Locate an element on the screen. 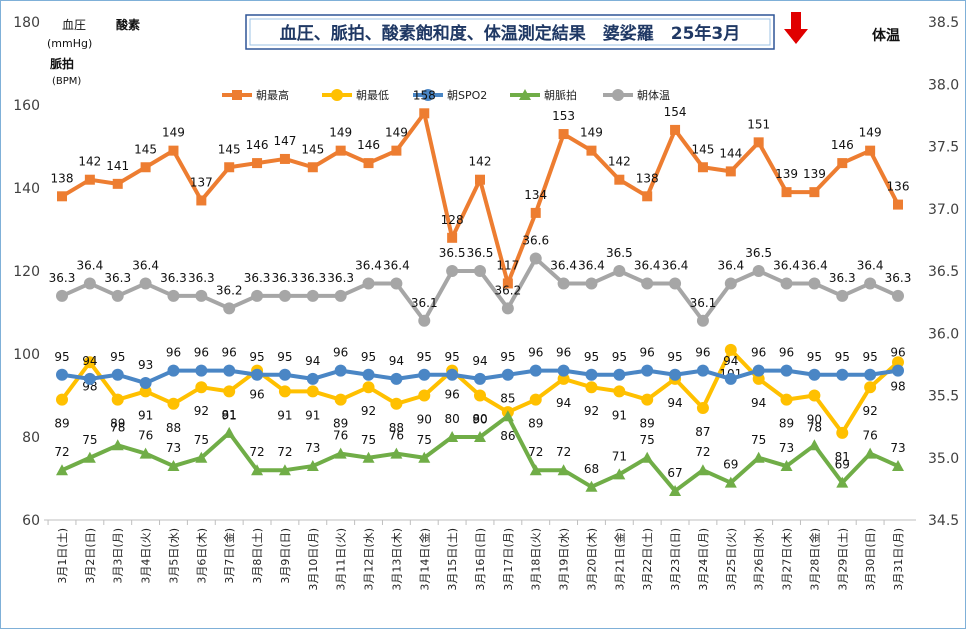  red-down-arrow-icon is located at coordinates (796, 28).